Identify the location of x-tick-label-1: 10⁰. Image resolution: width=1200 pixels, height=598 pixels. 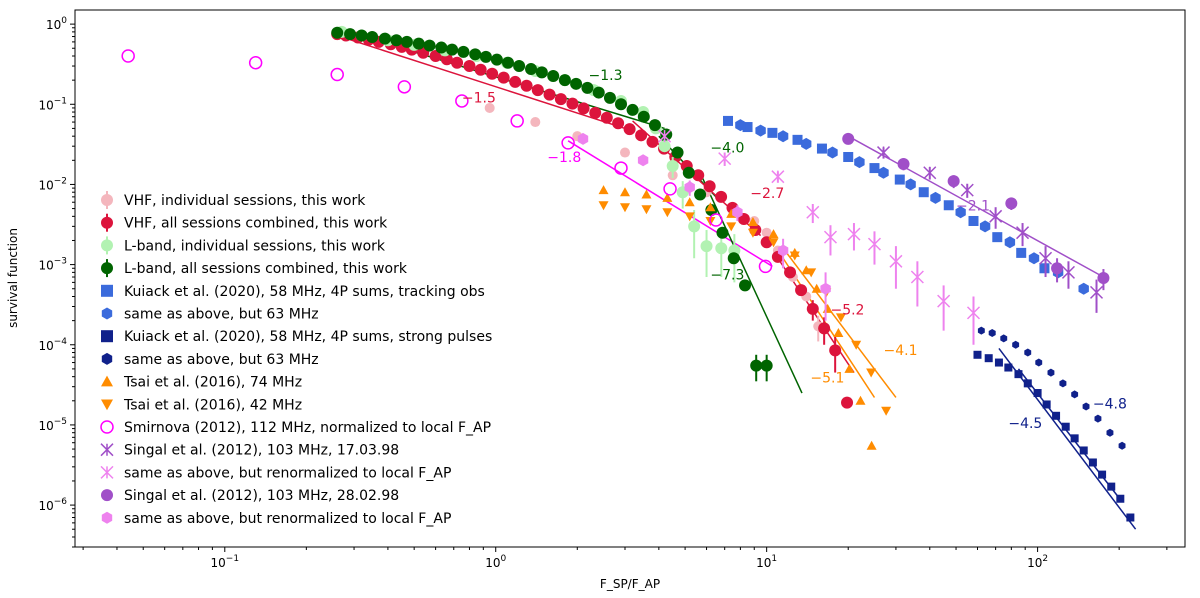
(495, 562).